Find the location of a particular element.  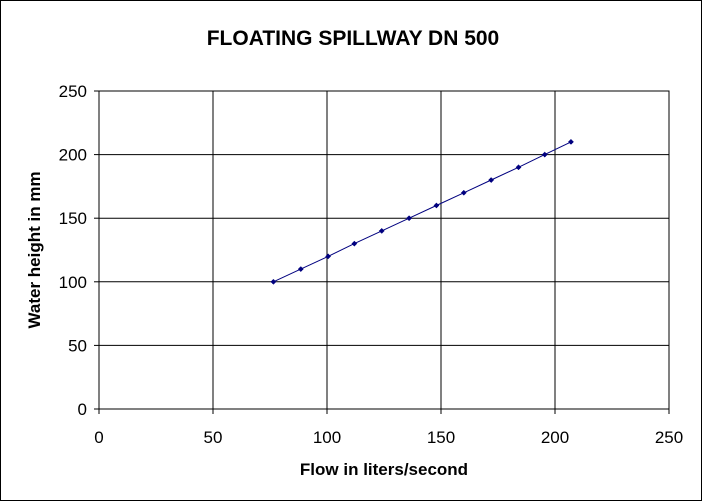

y-tick-labels: 0 50 100 150 200 250 is located at coordinates (73, 250).